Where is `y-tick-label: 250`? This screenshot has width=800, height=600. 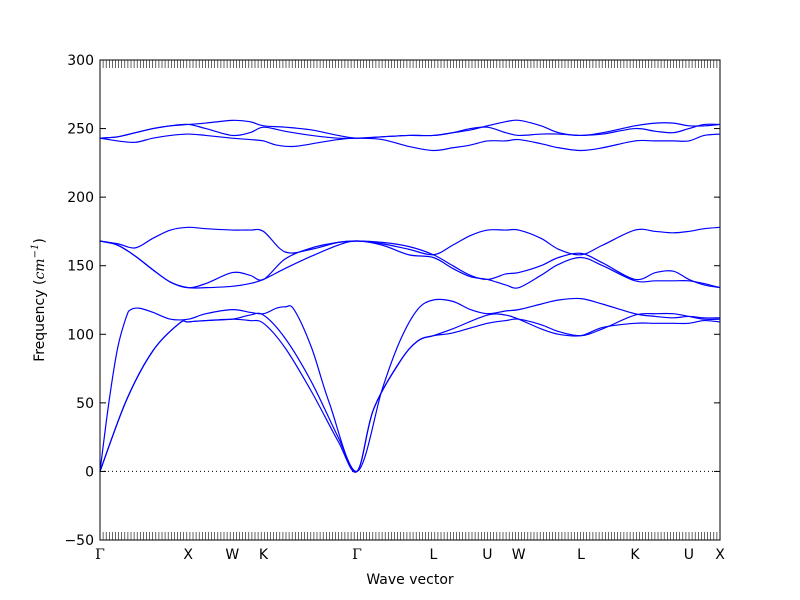
y-tick-label: 250 is located at coordinates (80, 130).